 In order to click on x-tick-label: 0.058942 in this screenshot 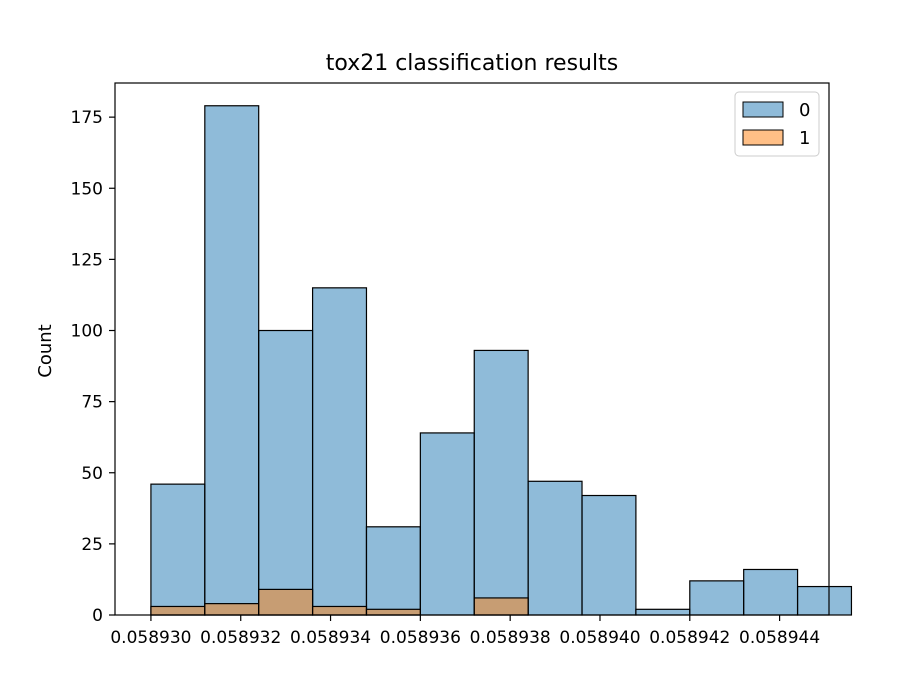, I will do `click(689, 638)`.